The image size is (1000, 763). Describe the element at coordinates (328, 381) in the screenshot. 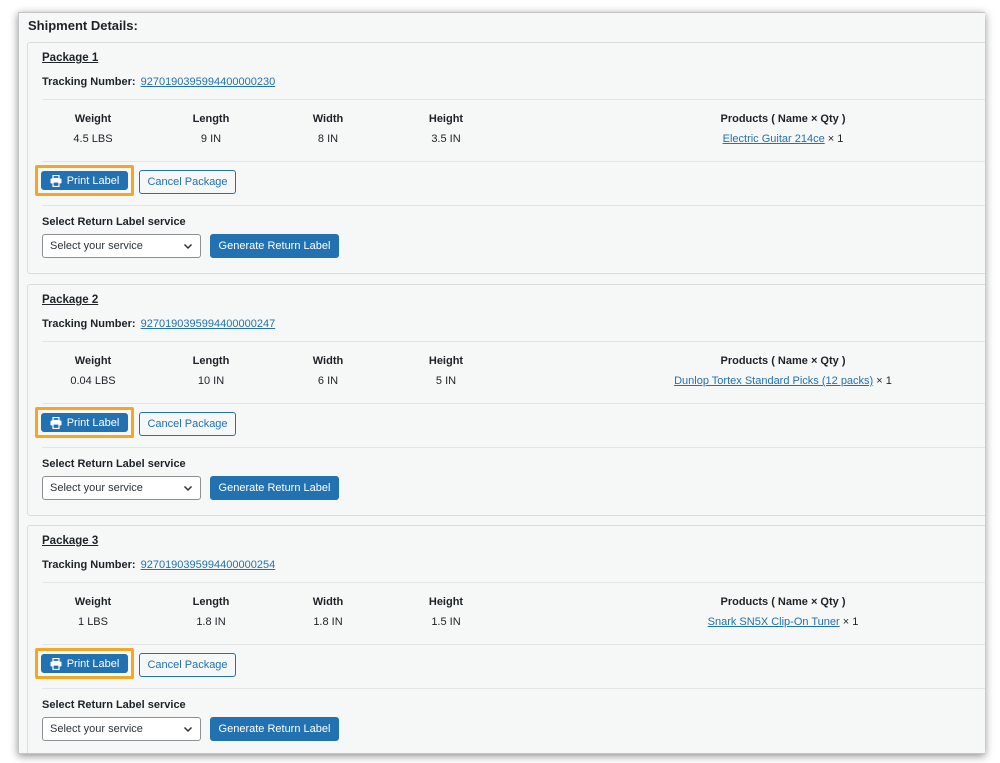

I see `width-value: 6 IN` at that location.